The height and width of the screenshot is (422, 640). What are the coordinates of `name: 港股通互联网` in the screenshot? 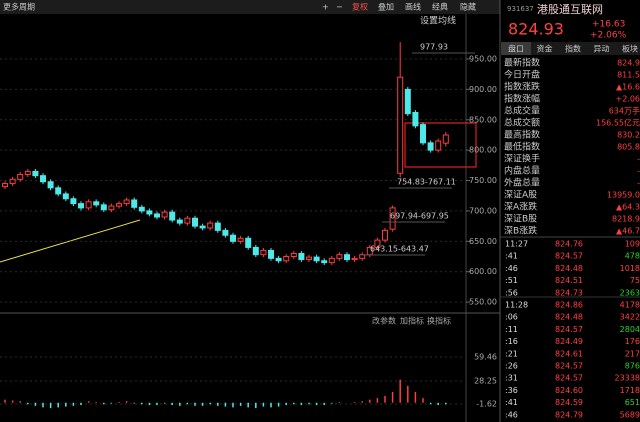 It's located at (570, 9).